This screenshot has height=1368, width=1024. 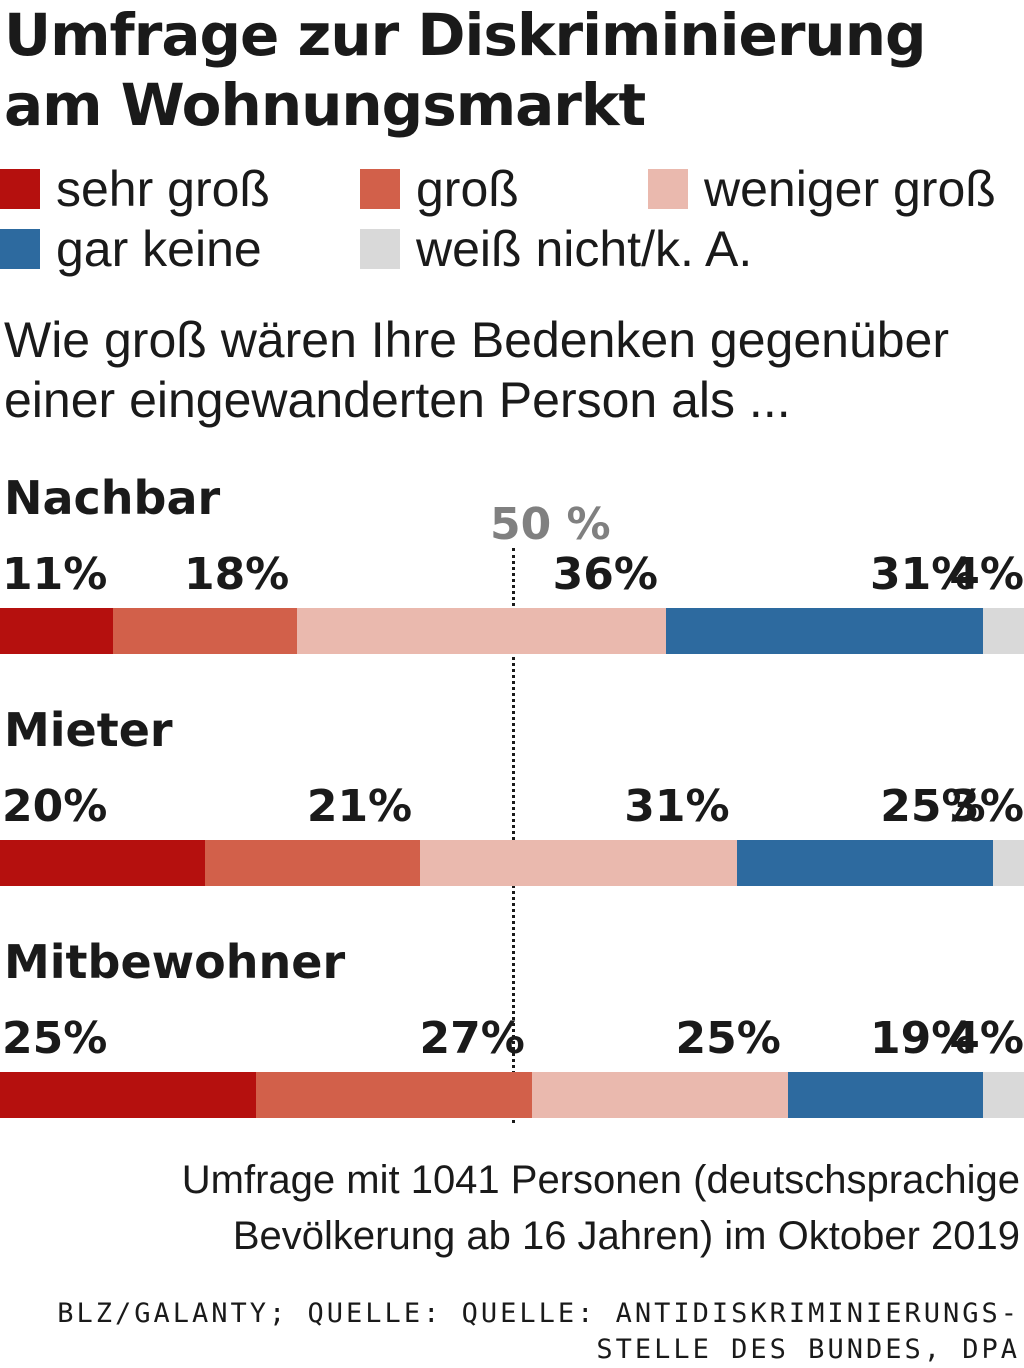 I want to click on bar-segment-mieter-gross, so click(x=312, y=863).